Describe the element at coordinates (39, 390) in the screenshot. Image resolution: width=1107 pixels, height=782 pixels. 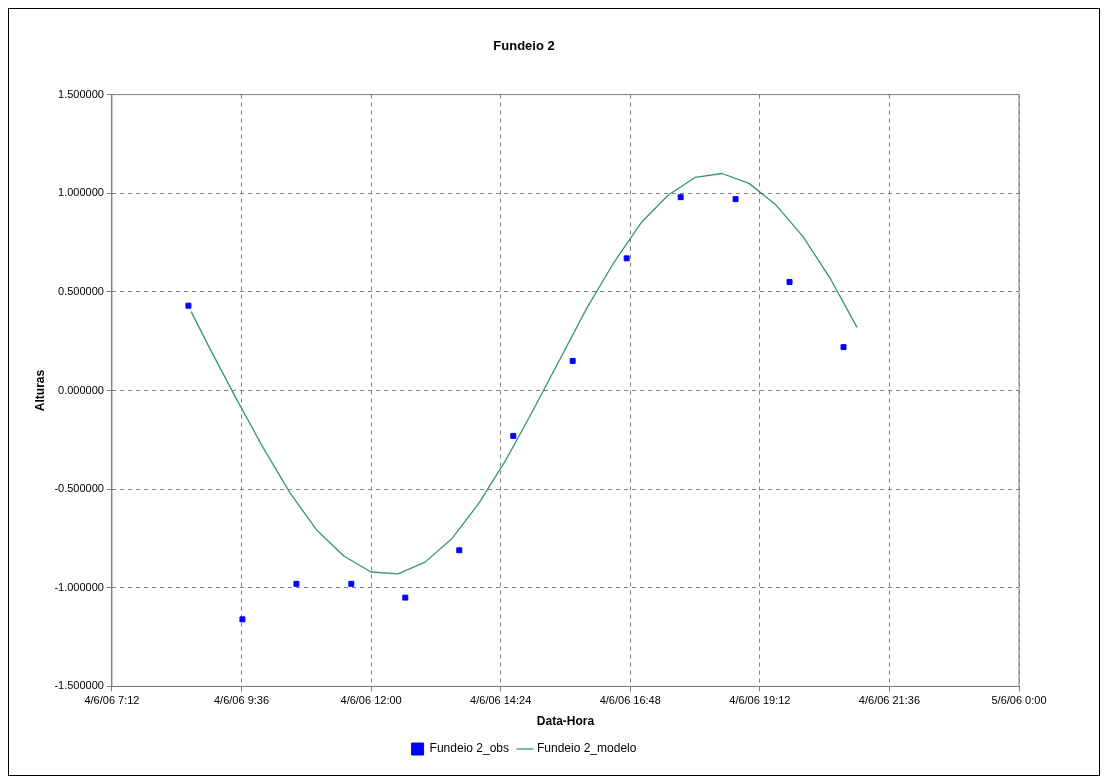
I see `y-axis-title: Alturas` at that location.